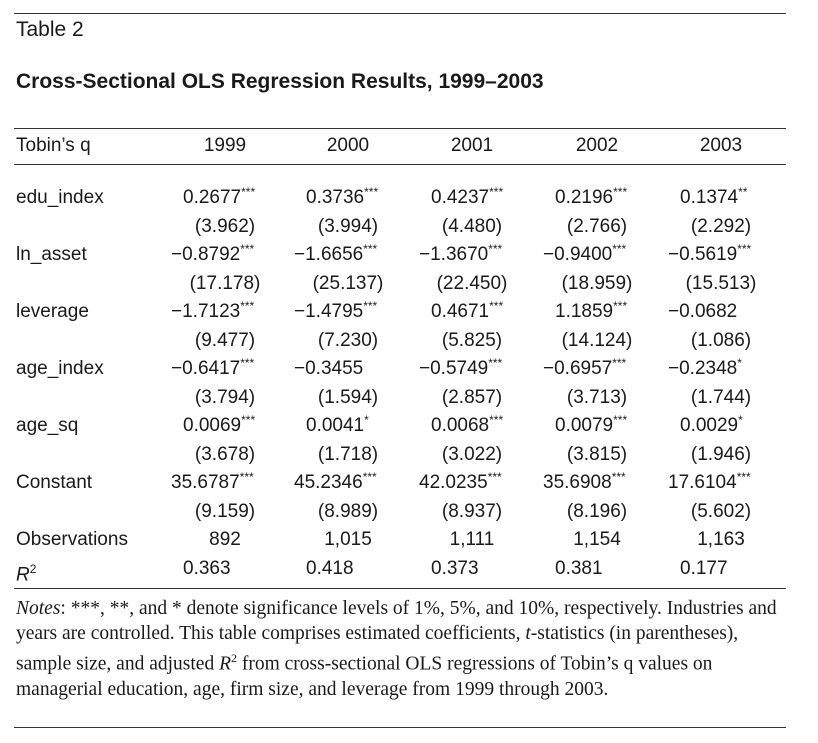  What do you see at coordinates (454, 368) in the screenshot?
I see `coef-value: −0.5749` at bounding box center [454, 368].